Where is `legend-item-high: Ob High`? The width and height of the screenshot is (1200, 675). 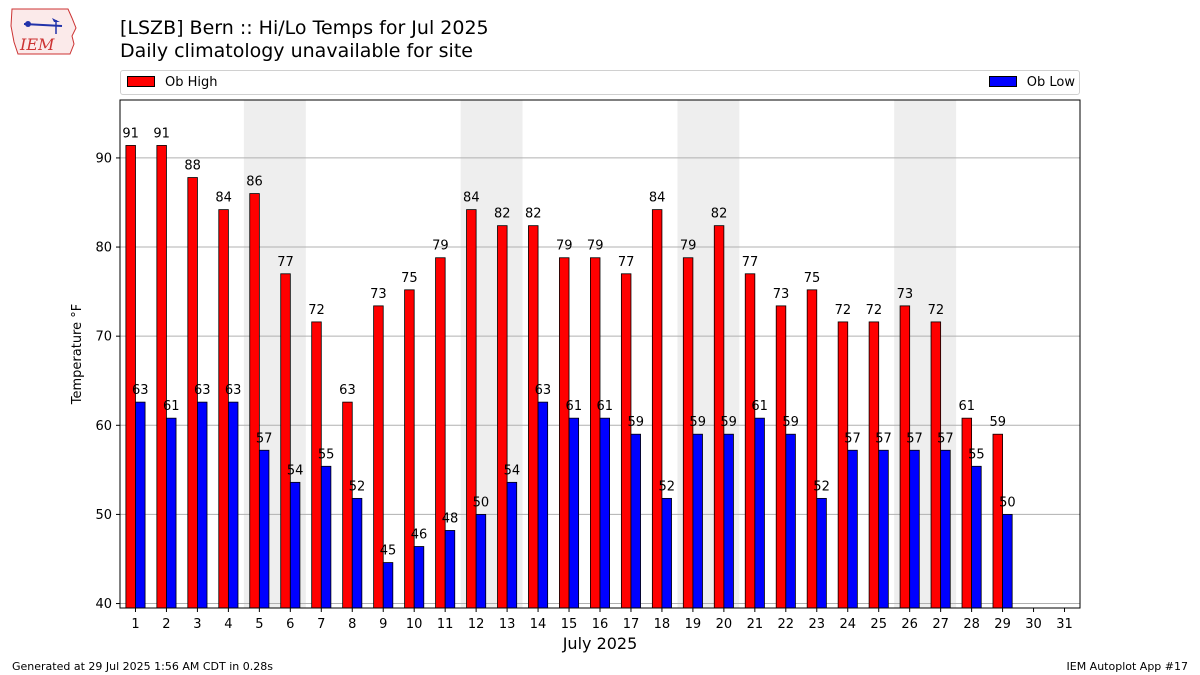
legend-item-high: Ob High is located at coordinates (172, 82).